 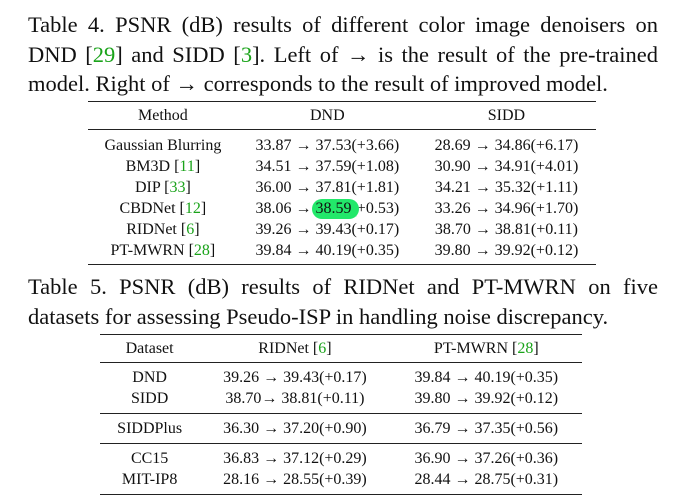 What do you see at coordinates (163, 115) in the screenshot?
I see `column-header-method: Method` at bounding box center [163, 115].